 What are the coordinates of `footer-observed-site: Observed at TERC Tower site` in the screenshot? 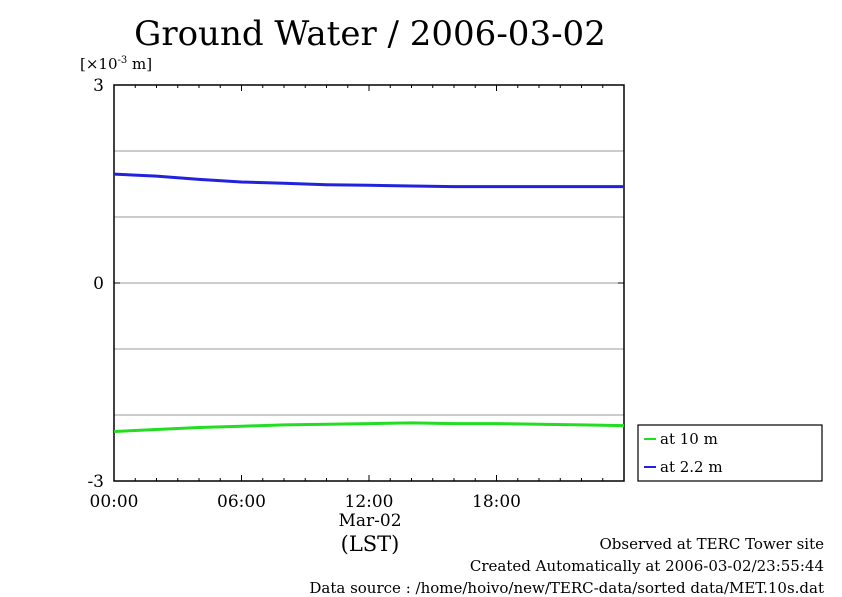 It's located at (711, 544).